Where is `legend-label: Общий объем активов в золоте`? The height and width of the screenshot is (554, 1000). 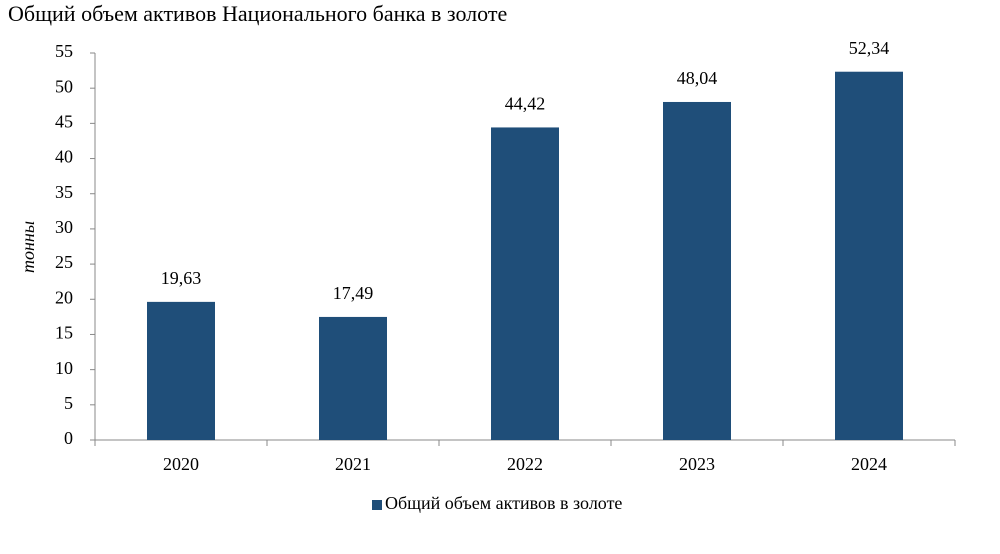 legend-label: Общий объем активов в золоте is located at coordinates (503, 503).